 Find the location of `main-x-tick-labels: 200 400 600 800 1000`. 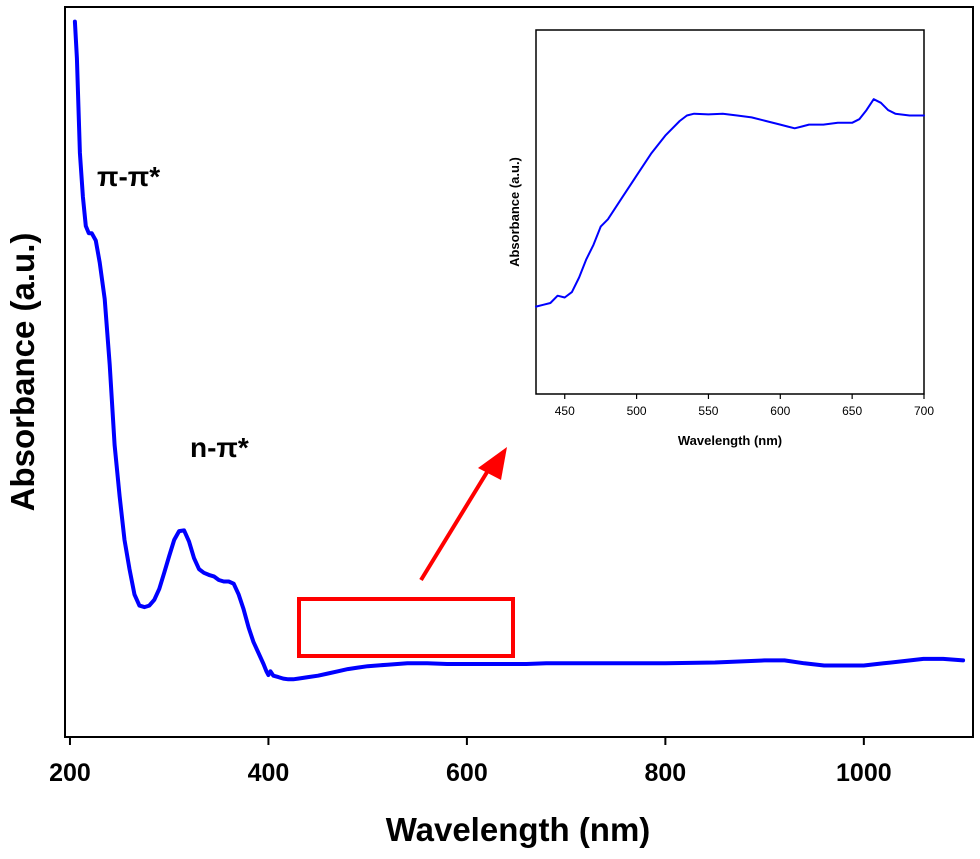

main-x-tick-labels: 200 400 600 800 1000 is located at coordinates (470, 773).